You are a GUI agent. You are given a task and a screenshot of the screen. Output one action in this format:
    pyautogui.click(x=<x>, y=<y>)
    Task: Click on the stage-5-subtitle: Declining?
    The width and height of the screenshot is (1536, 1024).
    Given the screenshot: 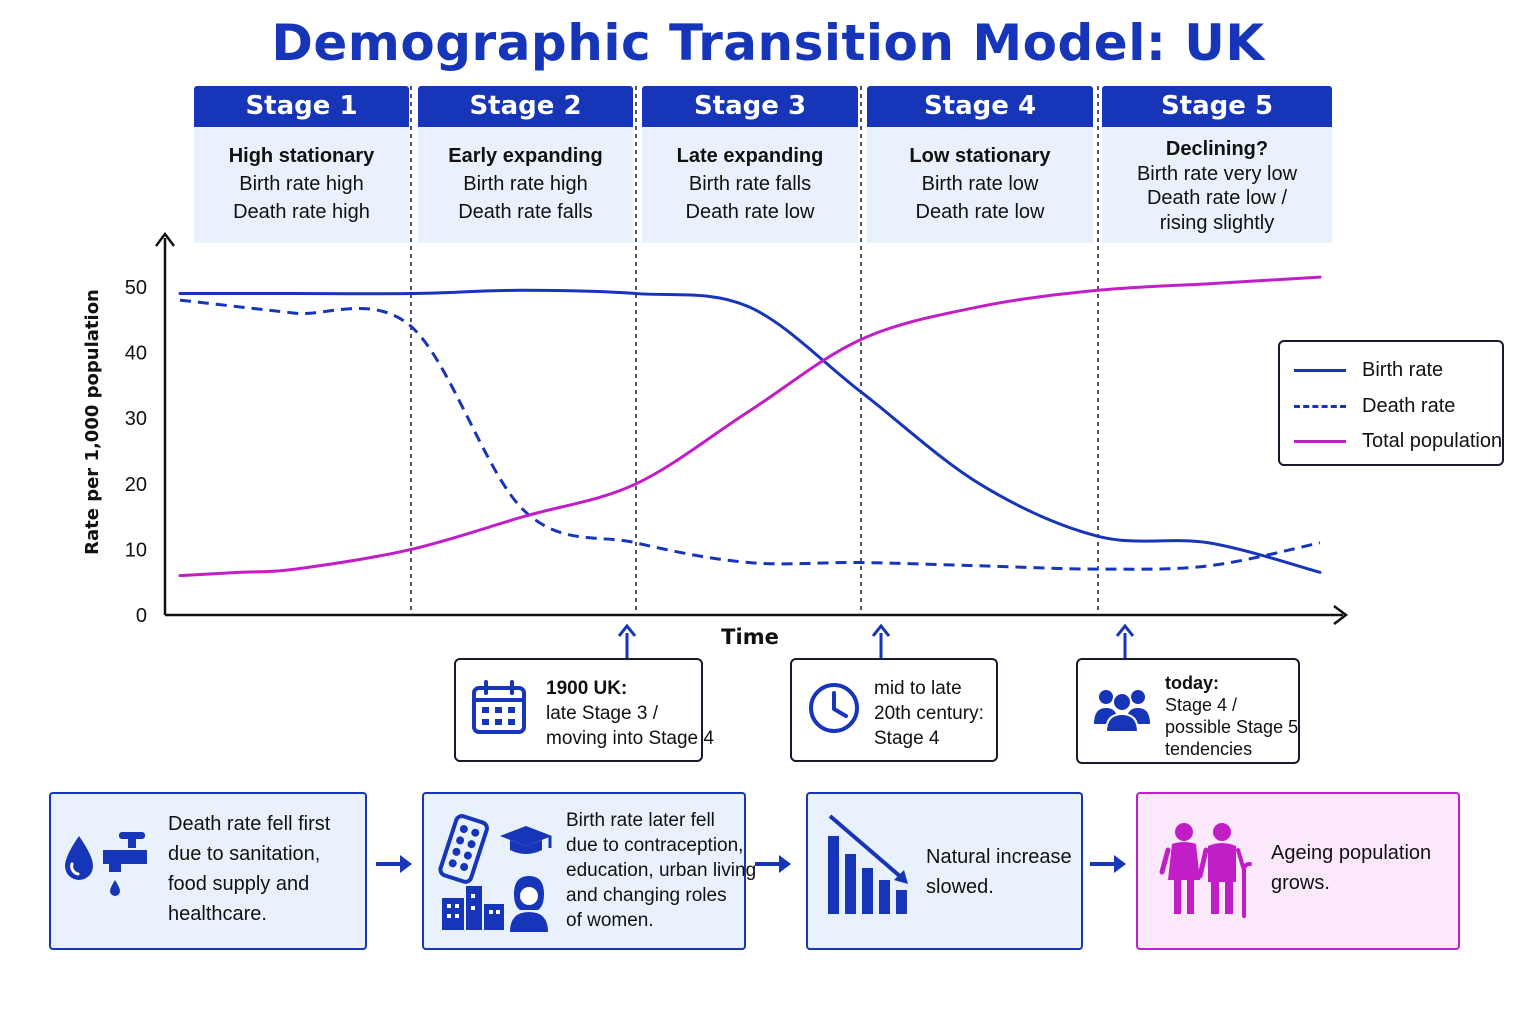 What is the action you would take?
    pyautogui.click(x=1217, y=149)
    